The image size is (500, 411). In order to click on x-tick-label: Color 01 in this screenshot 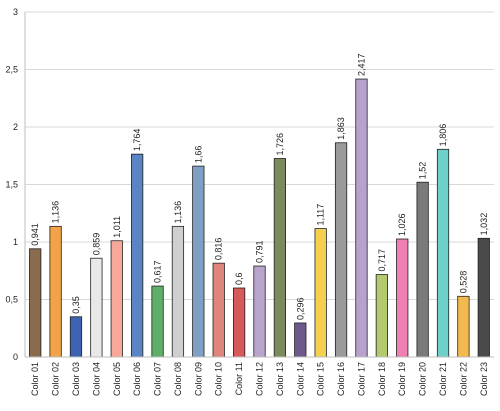, I will do `click(35, 379)`.